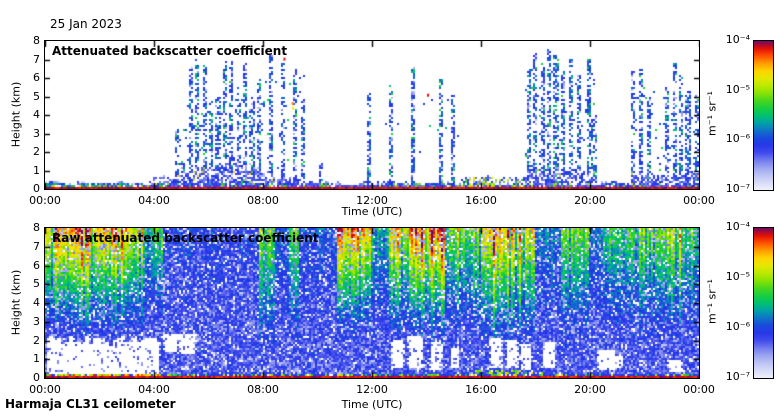  I want to click on x-axis-label-bottom: Time (UTC), so click(372, 404).